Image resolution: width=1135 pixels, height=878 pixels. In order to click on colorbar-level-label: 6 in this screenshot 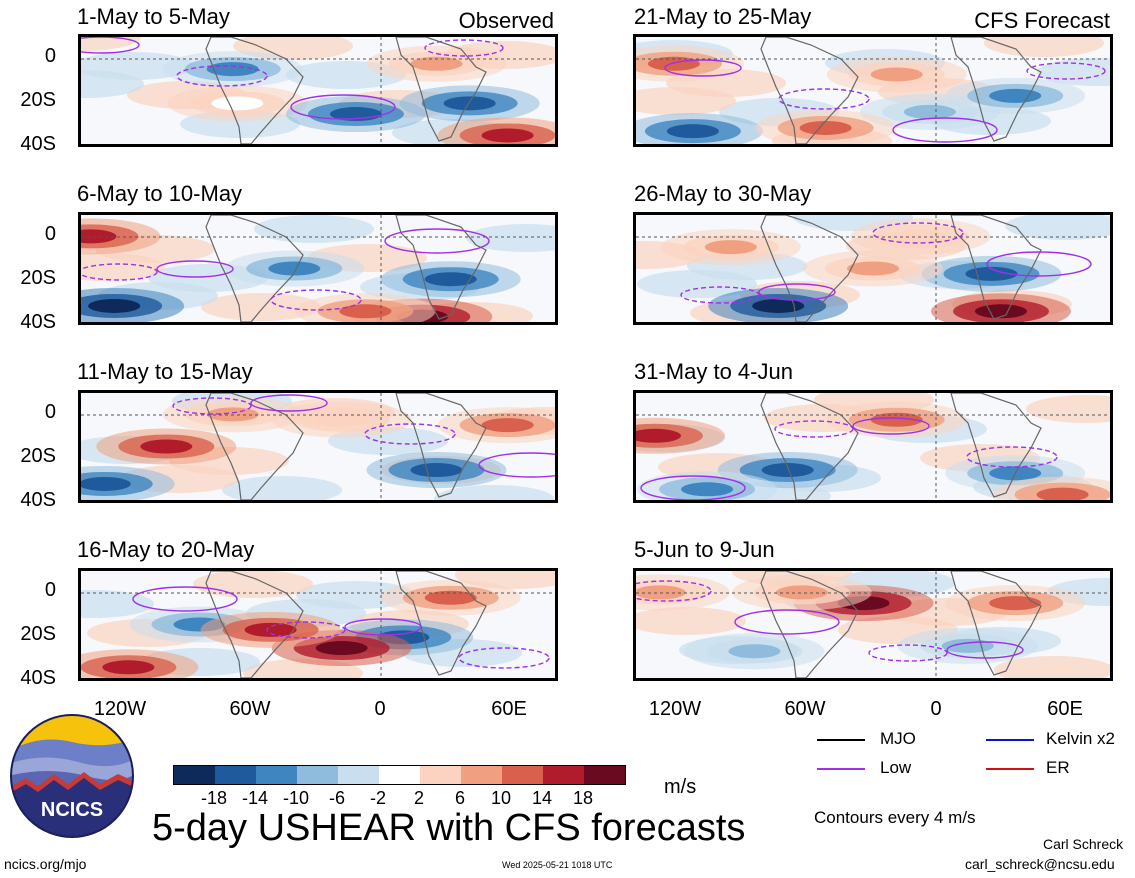, I will do `click(459, 798)`.